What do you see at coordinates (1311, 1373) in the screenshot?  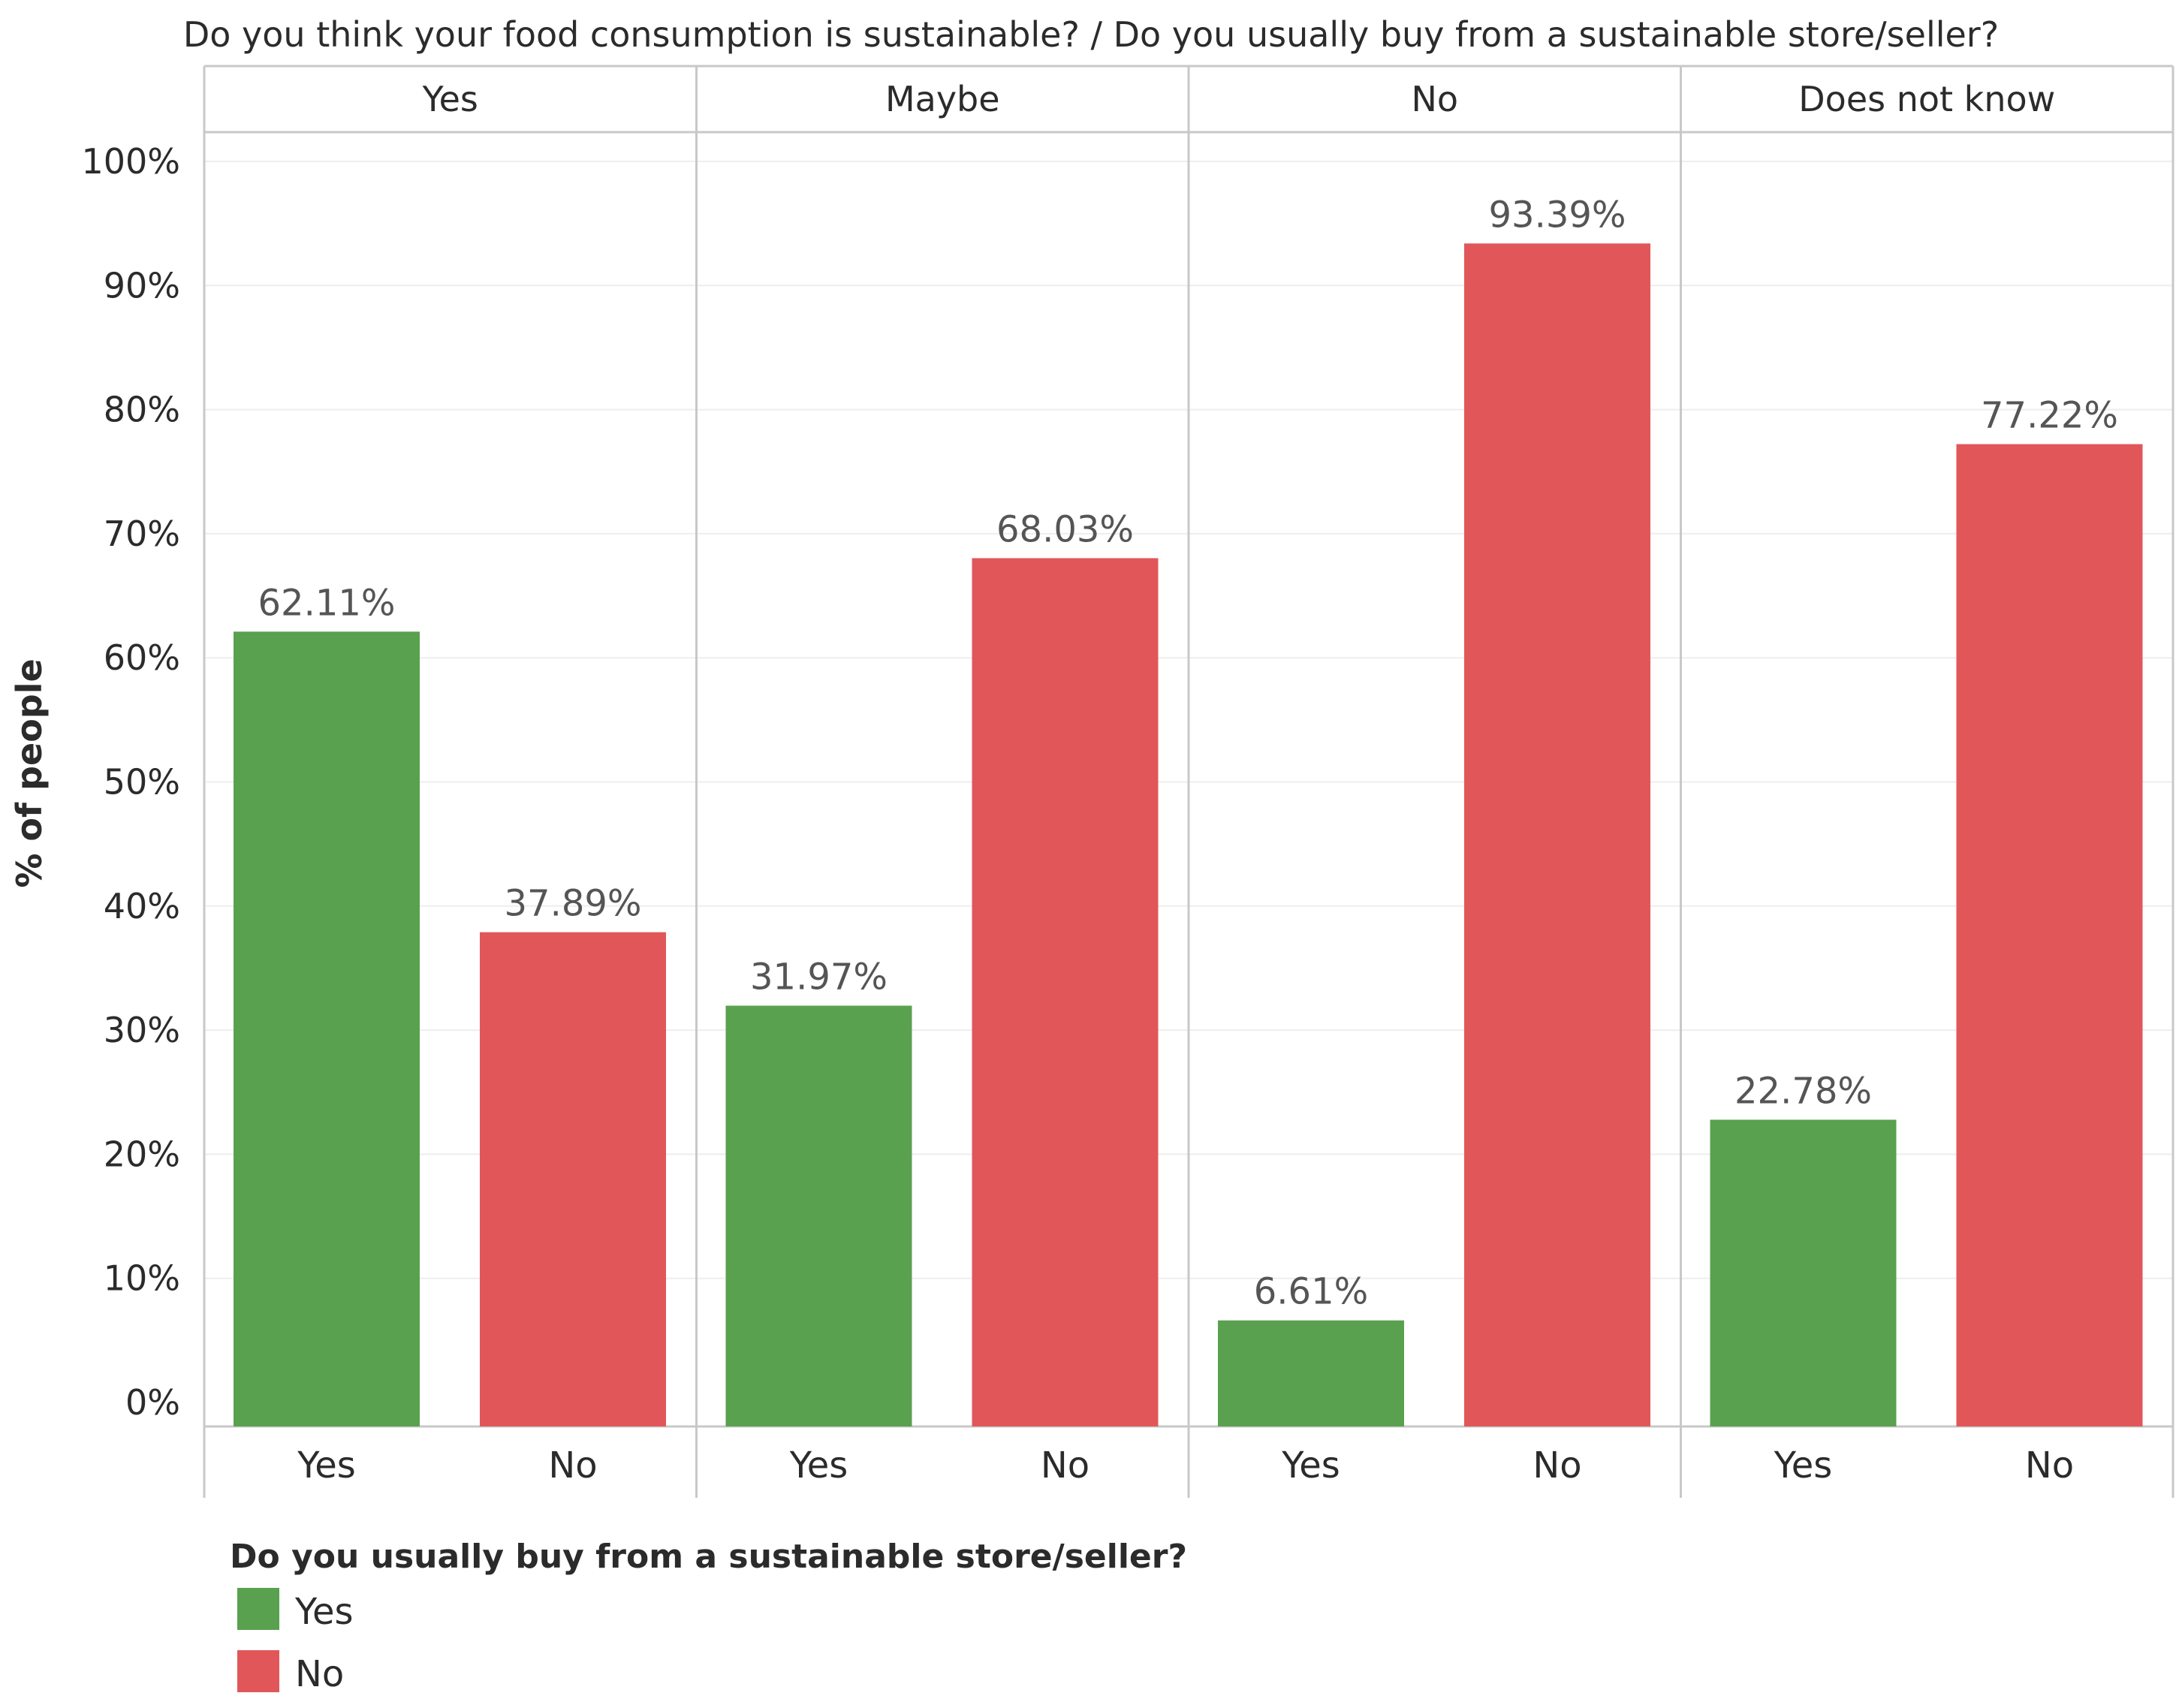 I see `bar-no-yes` at bounding box center [1311, 1373].